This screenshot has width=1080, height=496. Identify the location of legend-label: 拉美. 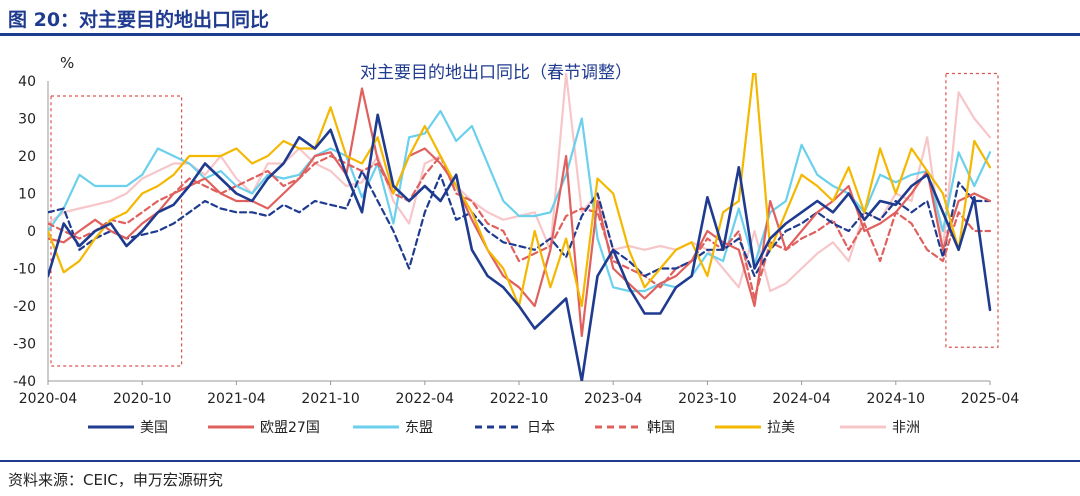
(781, 428).